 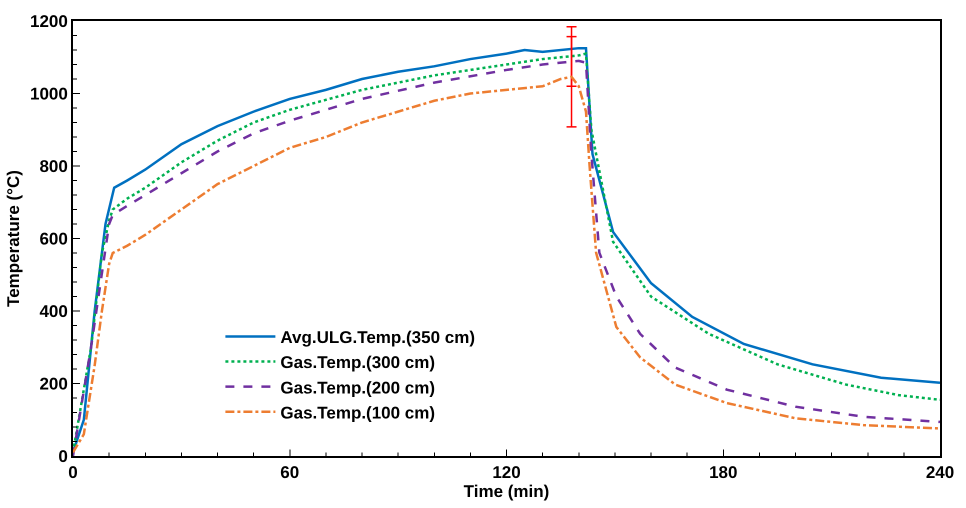 I want to click on legend-label: Gas.Temp.(100 cm), so click(x=358, y=412).